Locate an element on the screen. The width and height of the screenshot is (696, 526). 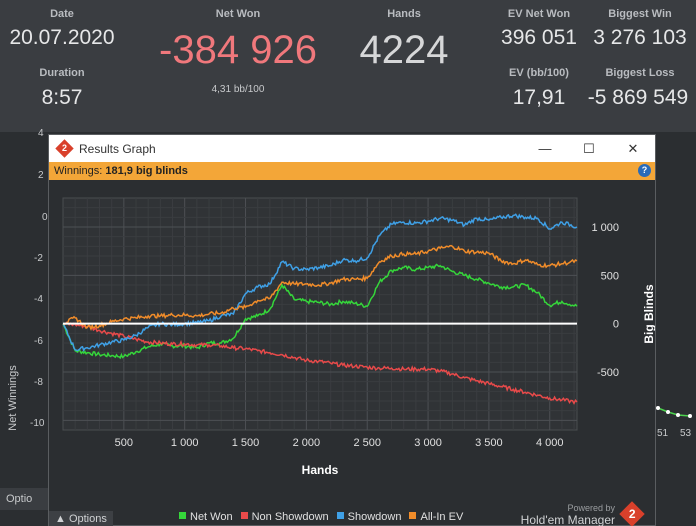
legend-item: Showdown is located at coordinates (369, 517).